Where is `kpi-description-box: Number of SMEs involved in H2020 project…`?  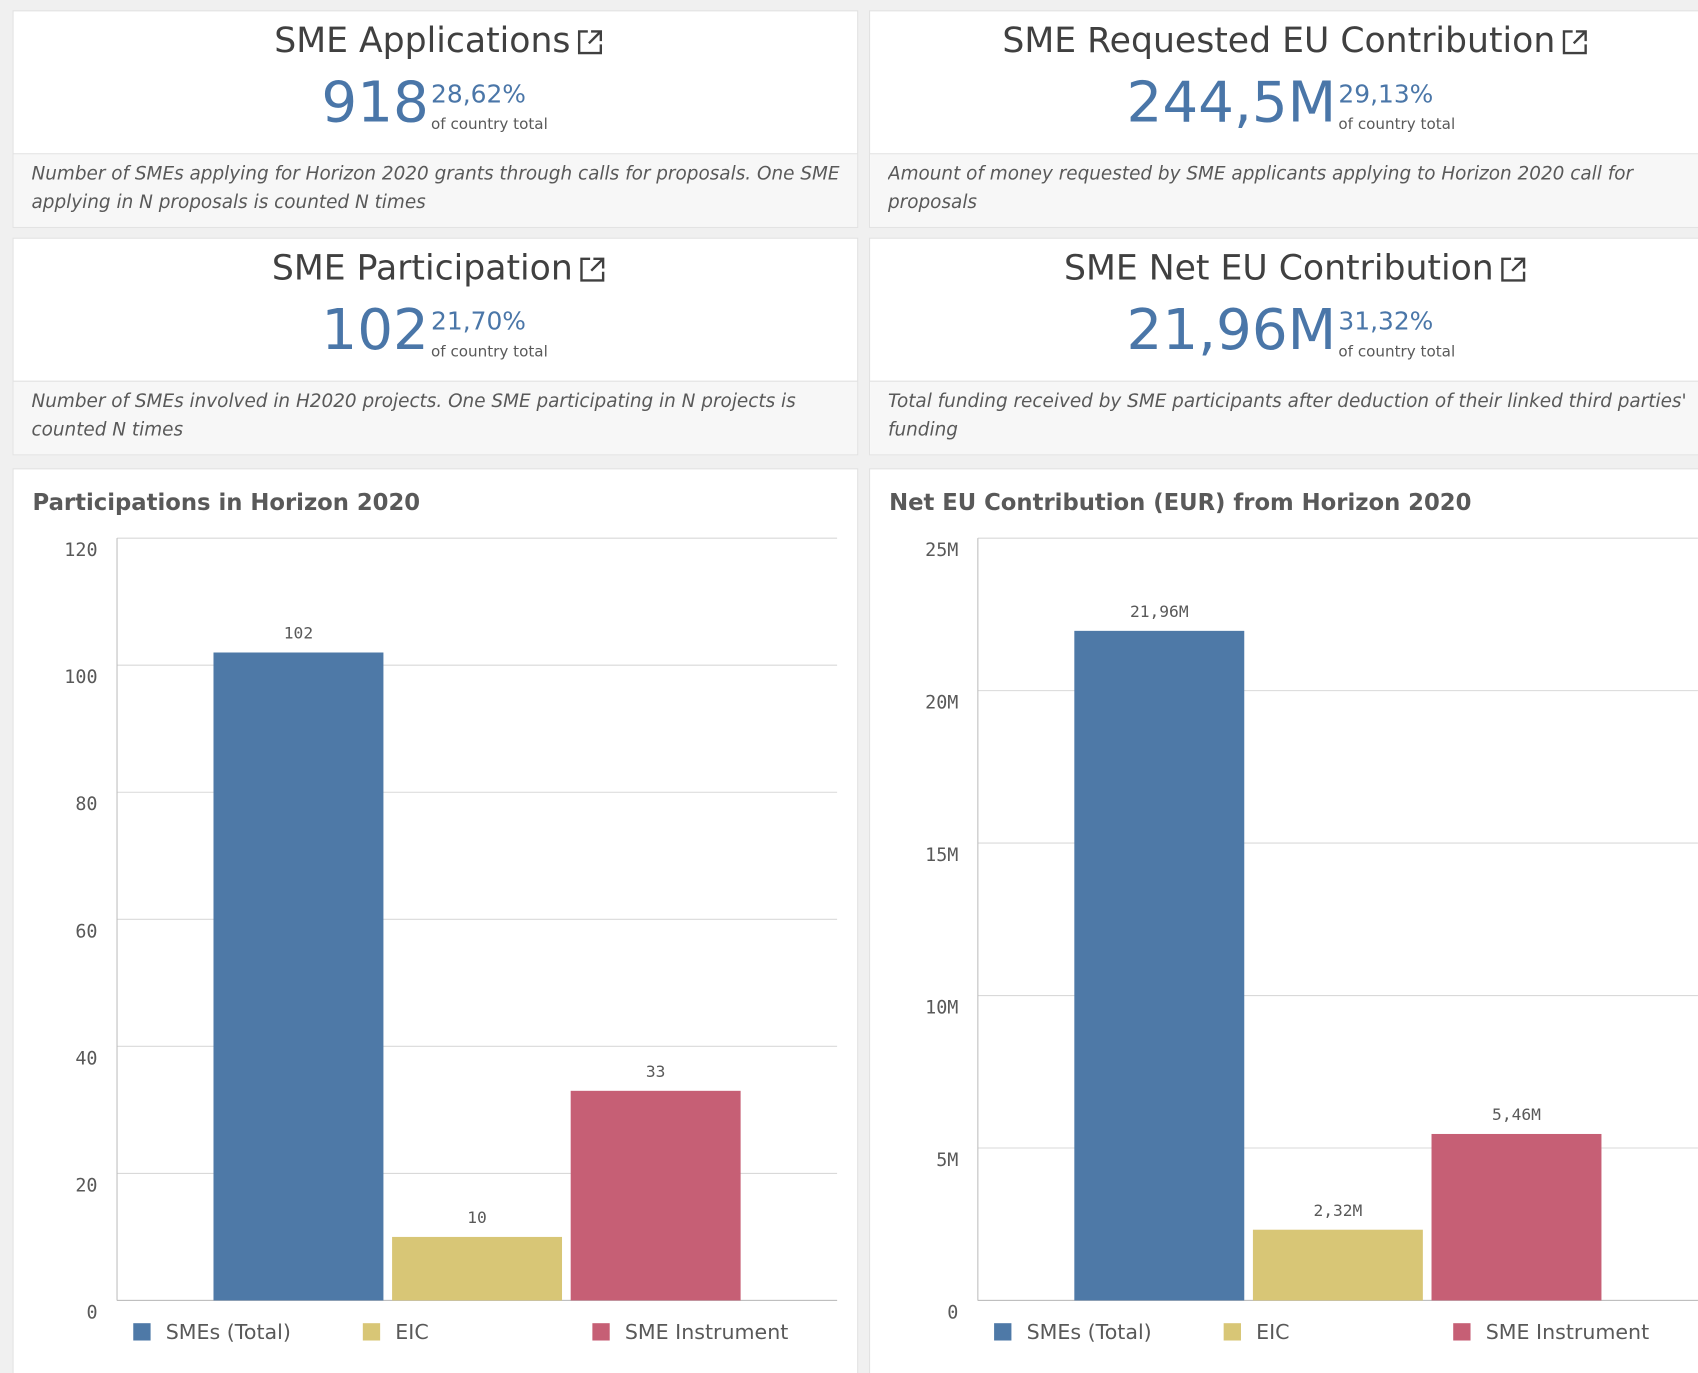 kpi-description-box: Number of SMEs involved in H2020 project… is located at coordinates (413, 415).